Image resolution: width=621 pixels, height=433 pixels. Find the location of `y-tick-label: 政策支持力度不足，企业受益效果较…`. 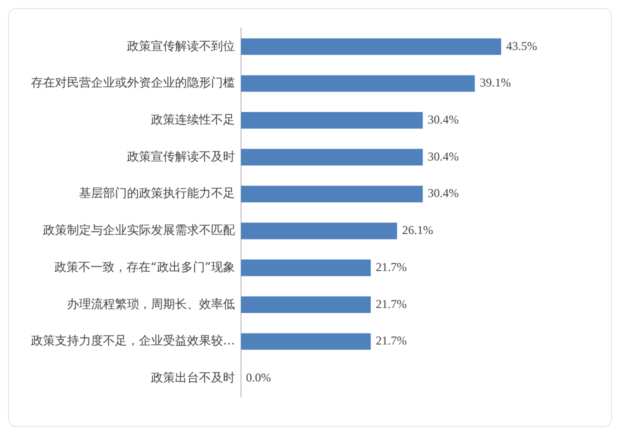

y-tick-label: 政策支持力度不足，企业受益效果较… is located at coordinates (133, 341).